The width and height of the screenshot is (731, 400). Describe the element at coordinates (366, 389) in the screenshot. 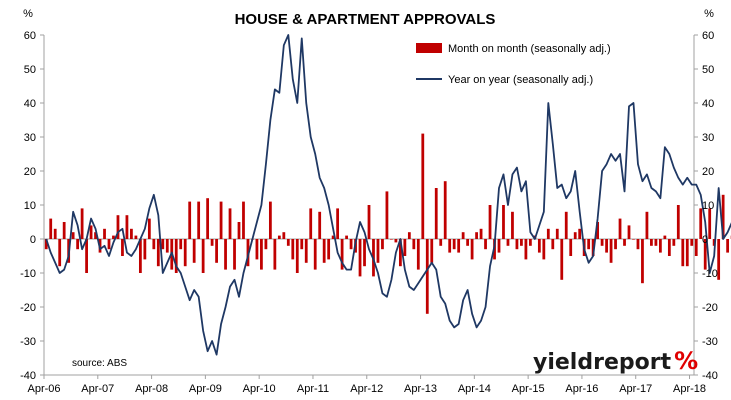

I see `x-tick-label: Apr-12` at that location.